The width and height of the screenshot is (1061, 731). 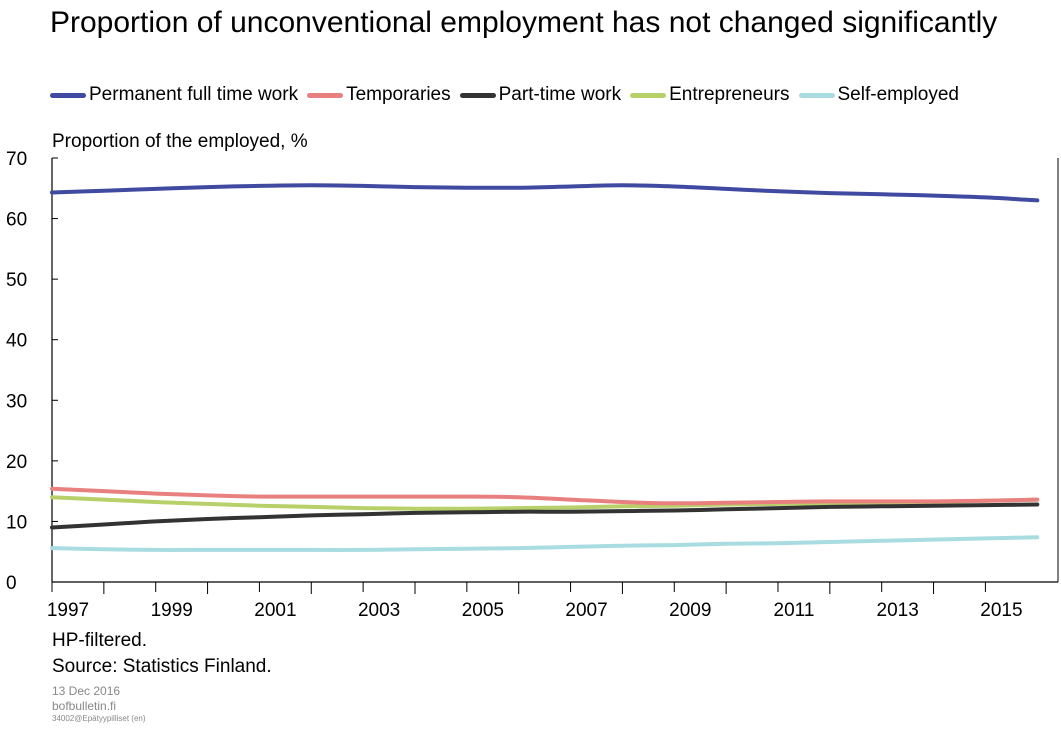 I want to click on x-tick-label: 1999, so click(x=172, y=610).